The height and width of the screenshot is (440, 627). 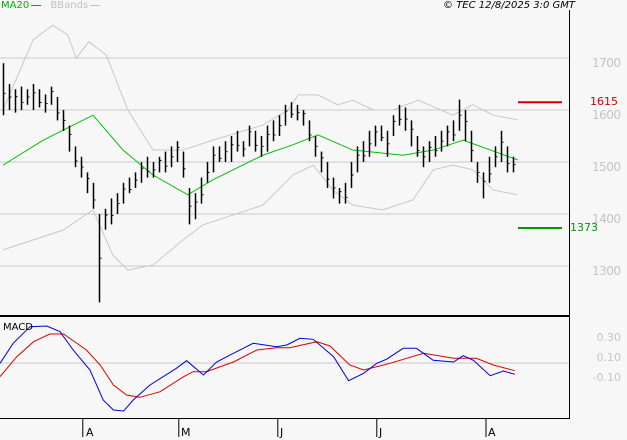 I want to click on macd-signal-line, so click(x=257, y=365).